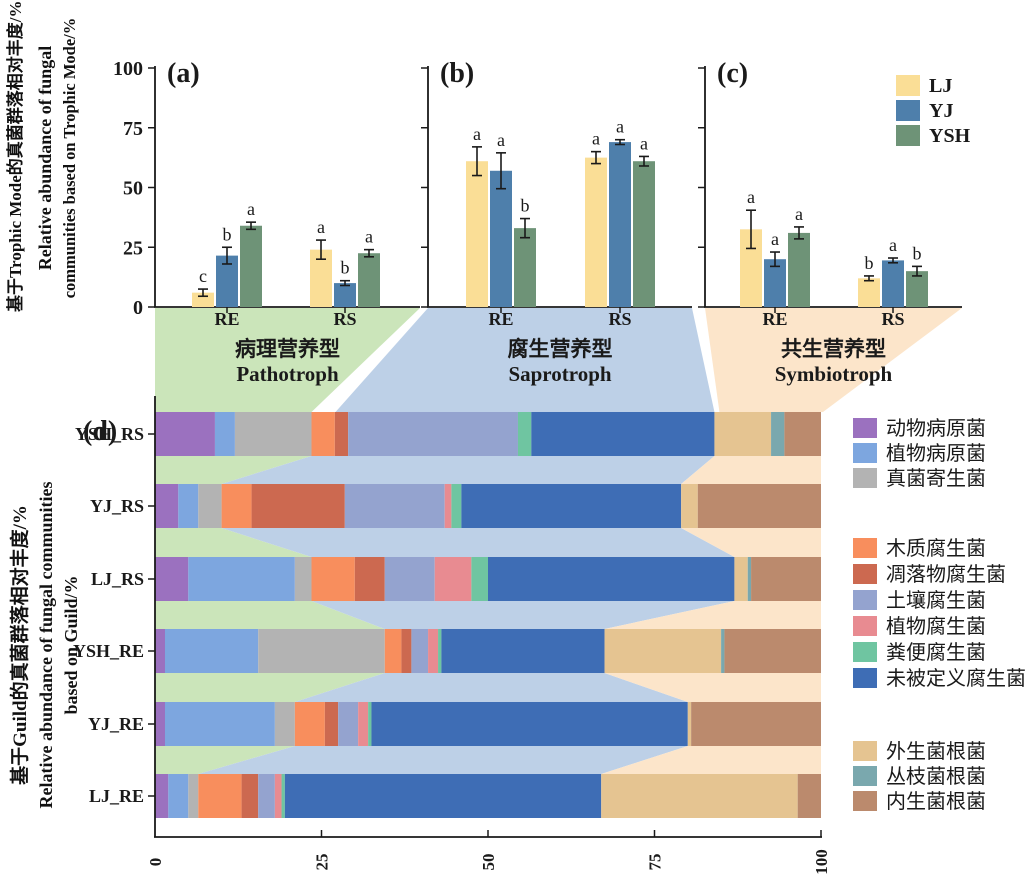  Describe the element at coordinates (287, 349) in the screenshot. I see `group-label-zh: 病理营养型` at that location.